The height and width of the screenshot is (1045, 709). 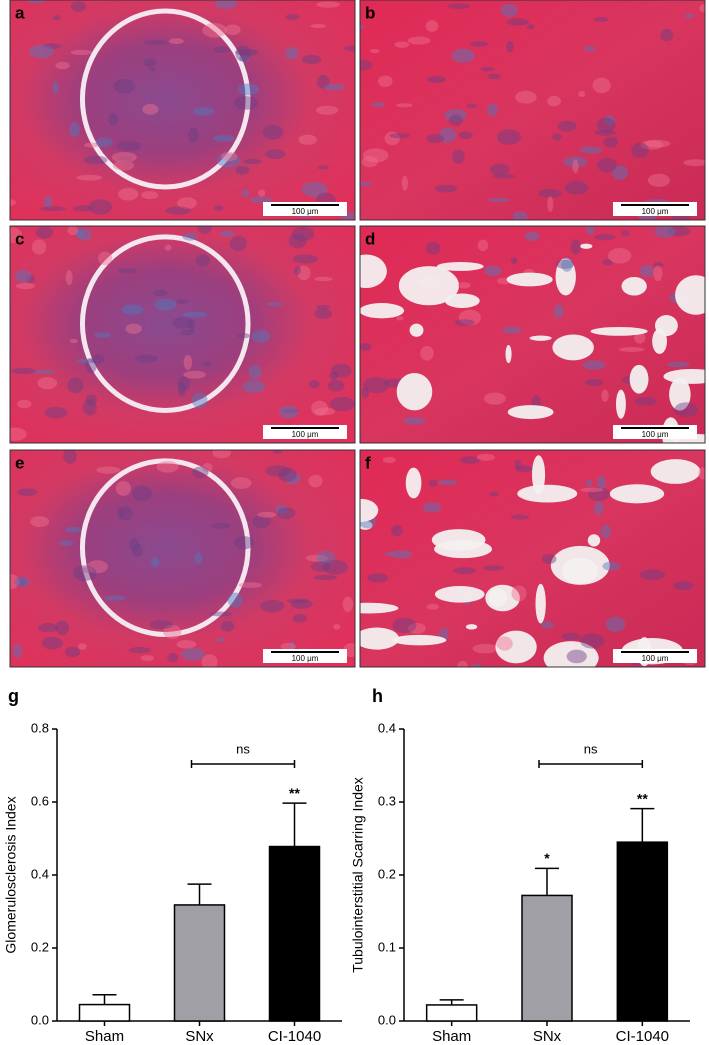 I want to click on micrograph: a 100 μm, so click(x=182, y=110).